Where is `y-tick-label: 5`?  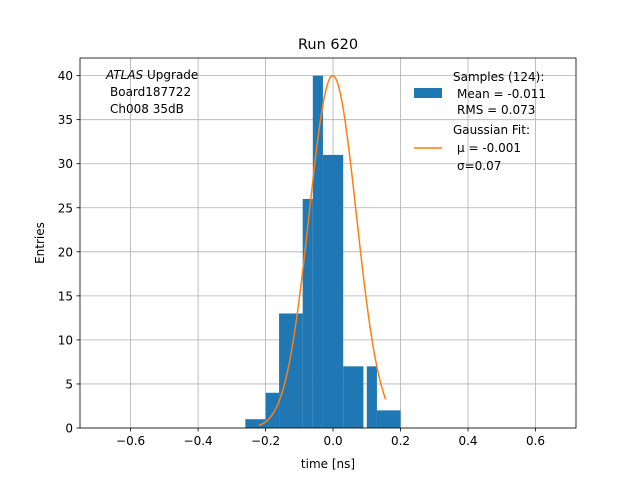 y-tick-label: 5 is located at coordinates (69, 384).